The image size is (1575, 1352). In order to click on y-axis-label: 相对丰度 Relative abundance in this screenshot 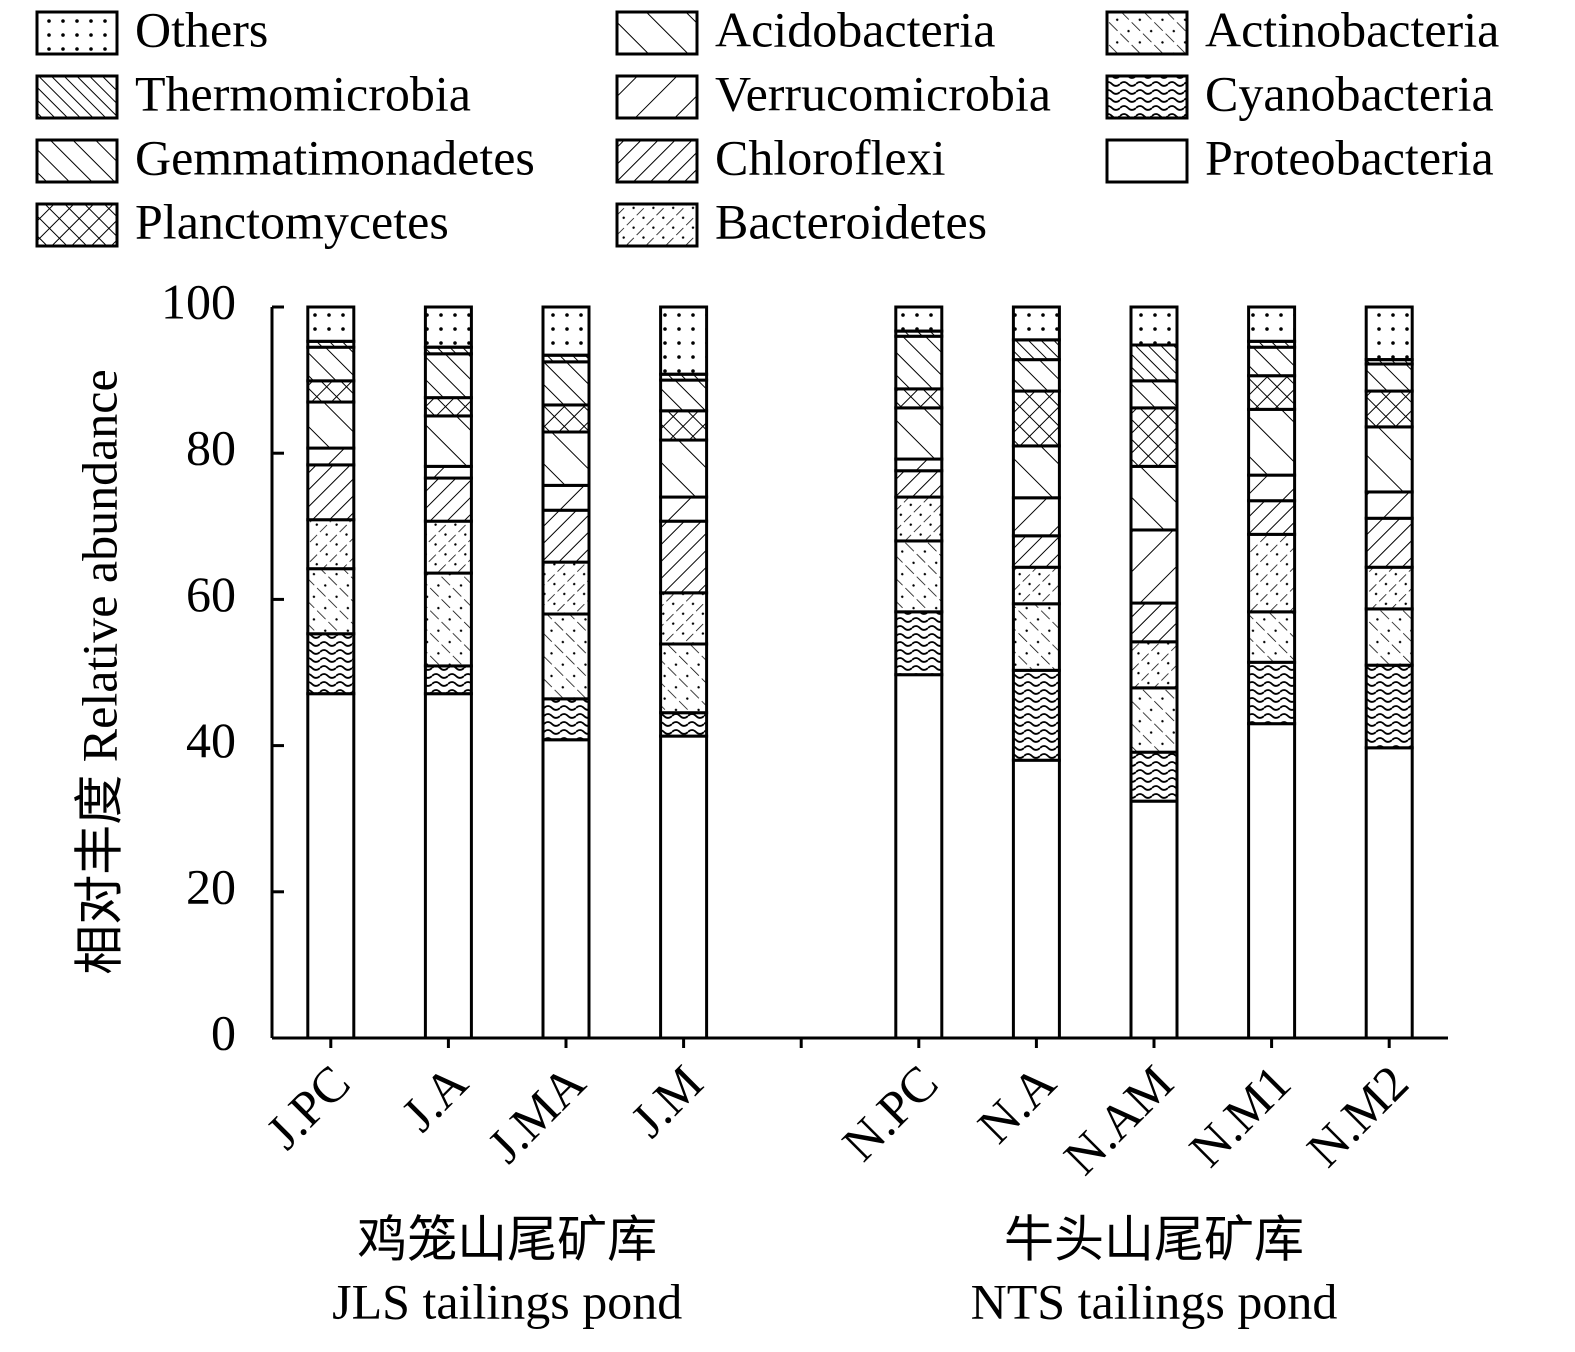, I will do `click(99, 671)`.